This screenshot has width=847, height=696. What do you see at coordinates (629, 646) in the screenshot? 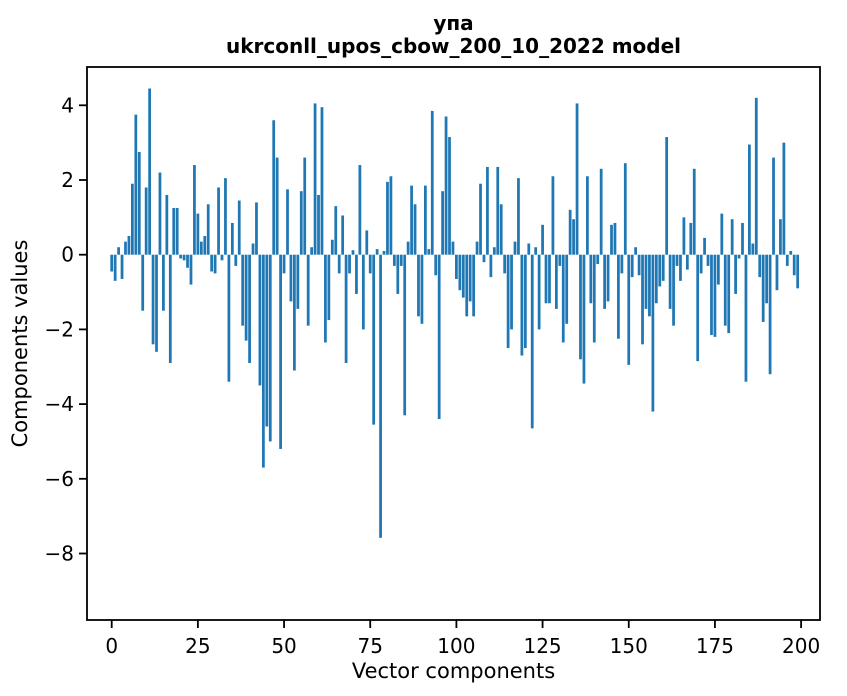
I see `x-tick-label: 150` at bounding box center [629, 646].